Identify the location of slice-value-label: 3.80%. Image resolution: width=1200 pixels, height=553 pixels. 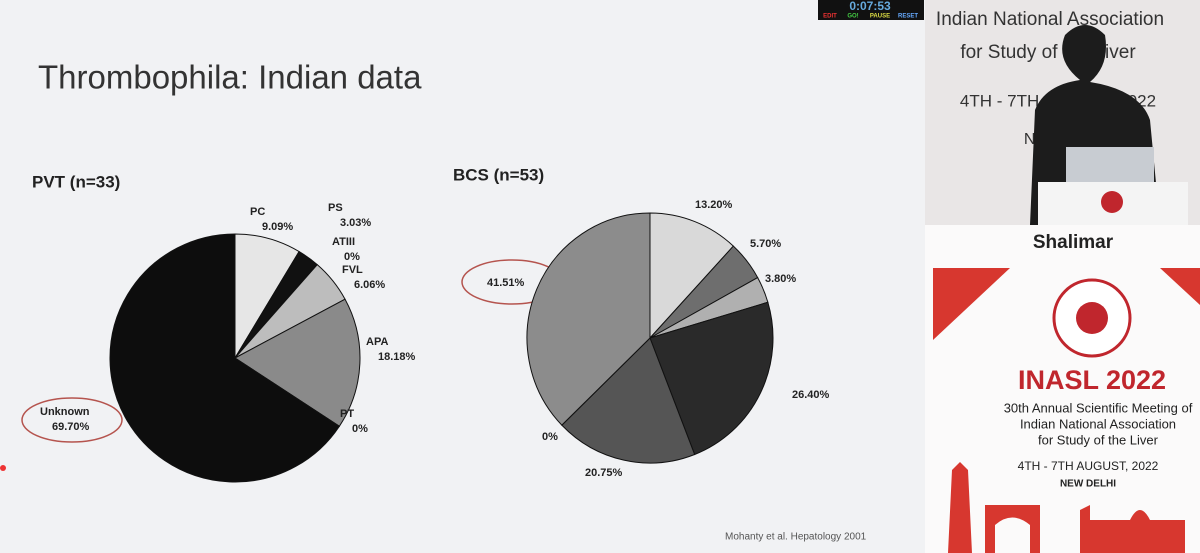
(780, 279).